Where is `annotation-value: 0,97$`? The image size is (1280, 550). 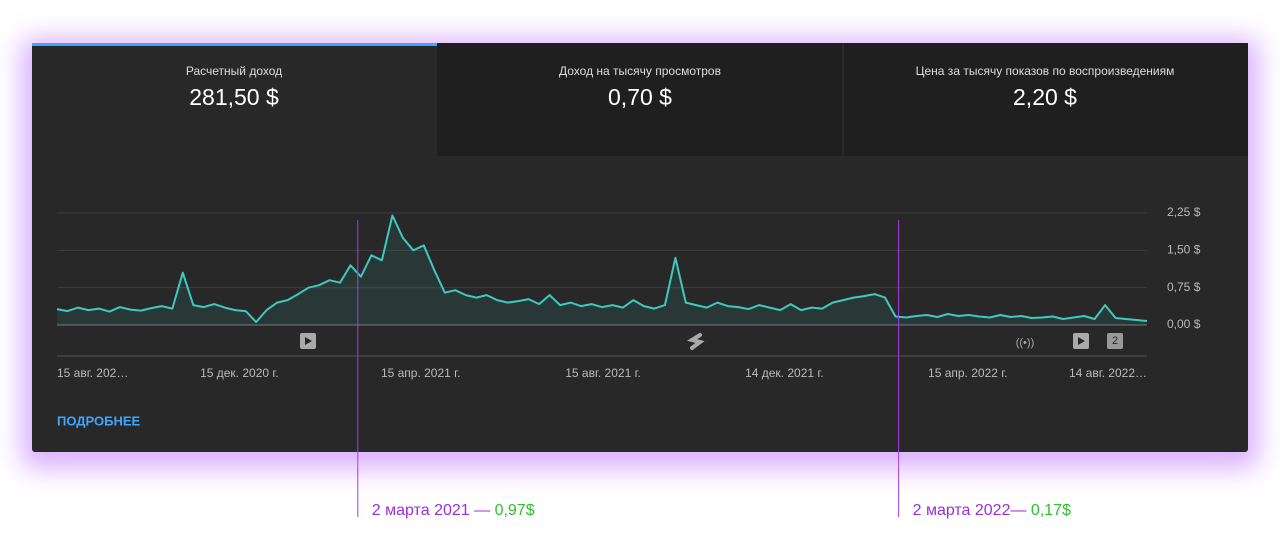 annotation-value: 0,97$ is located at coordinates (515, 510).